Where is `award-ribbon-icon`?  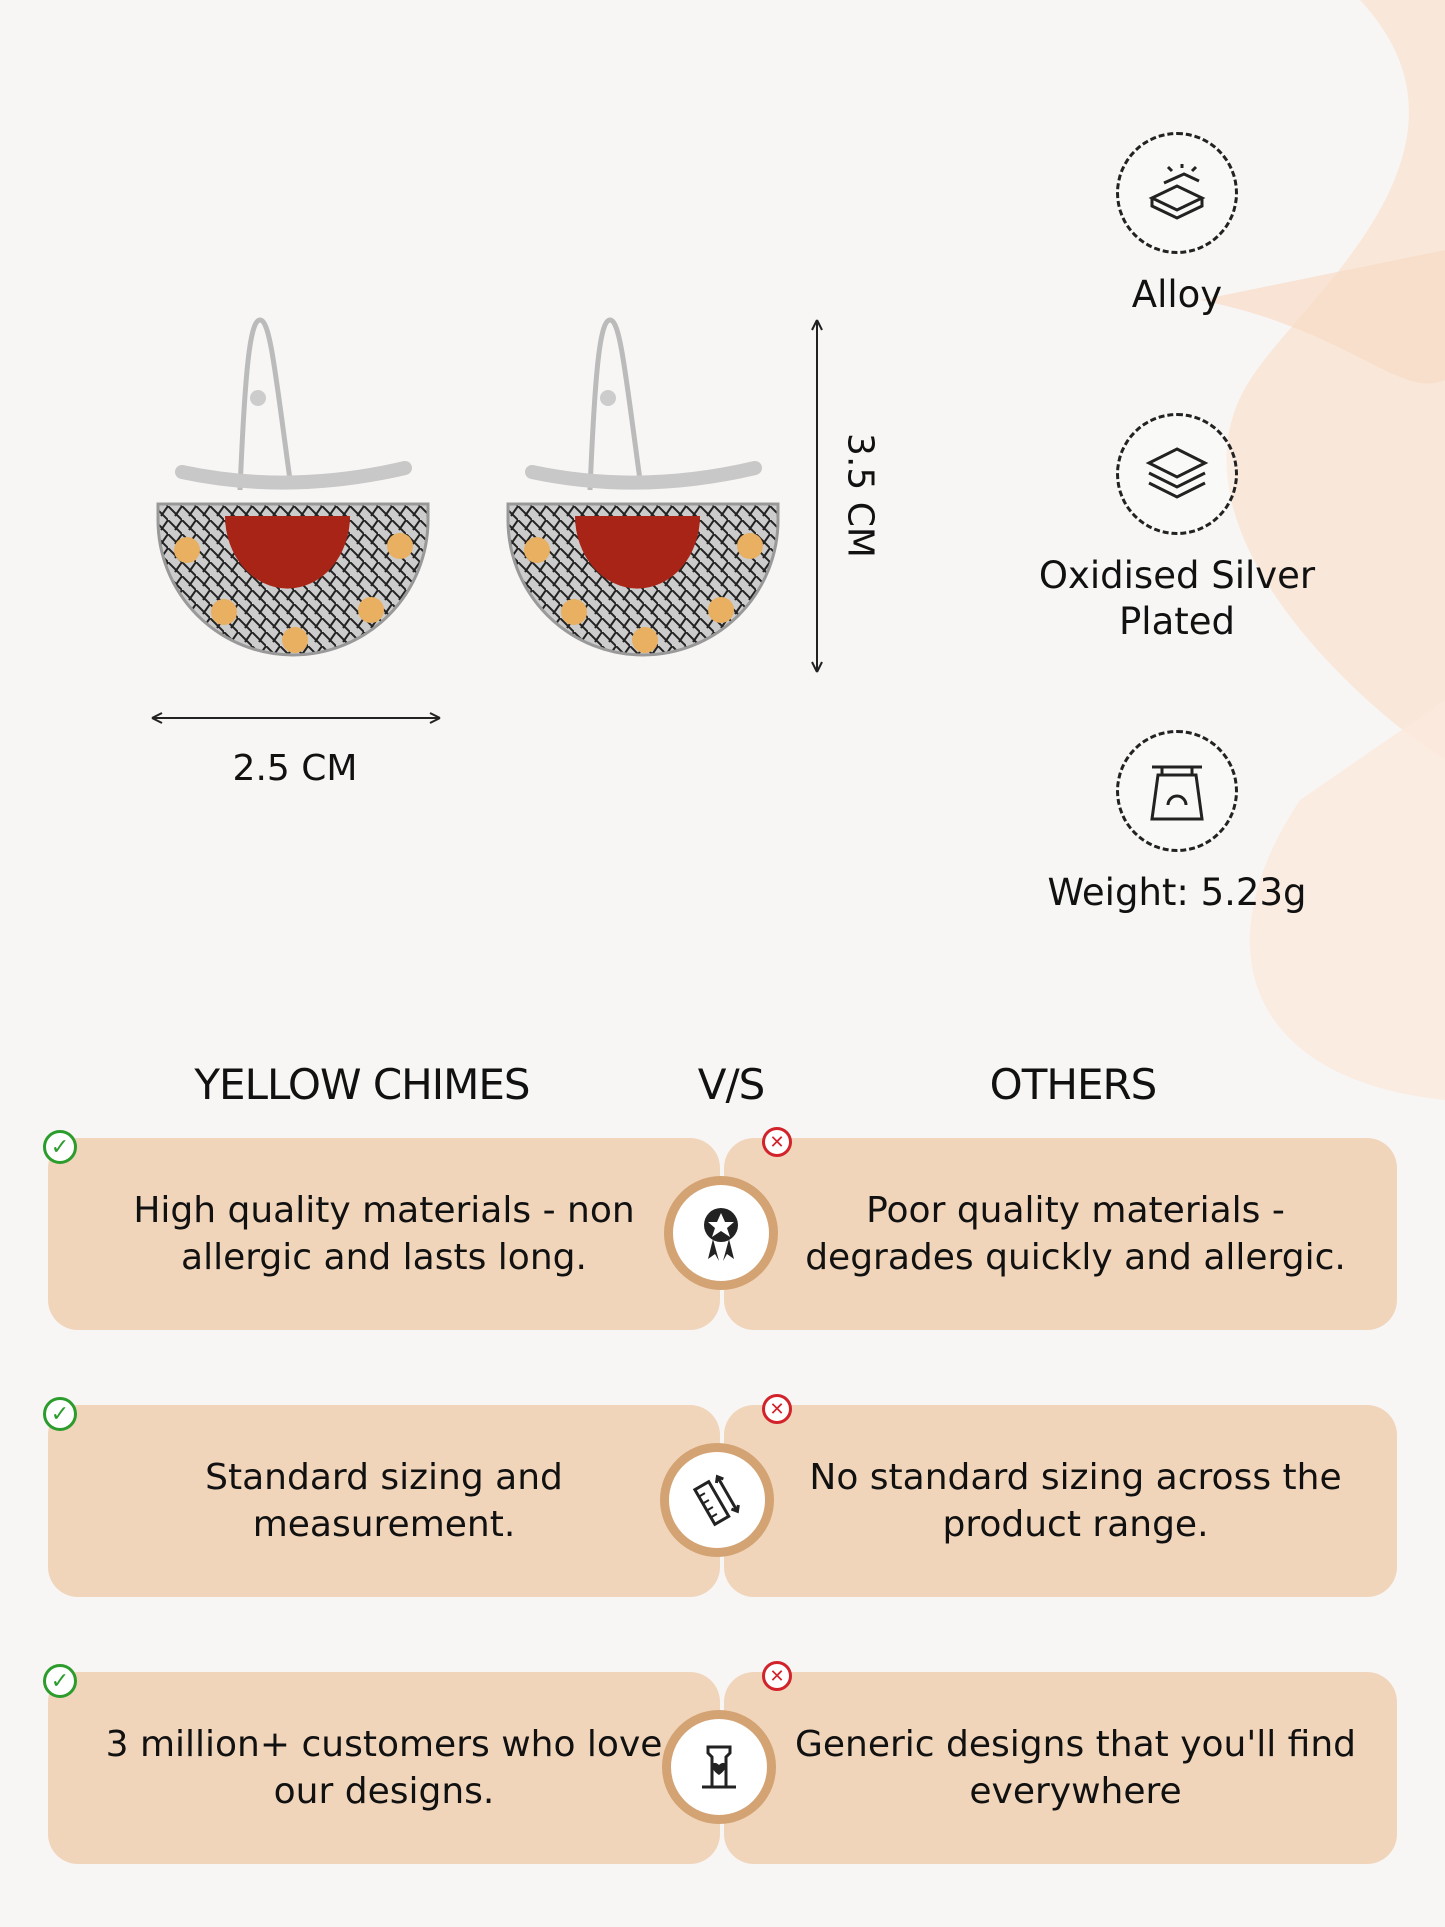
award-ribbon-icon is located at coordinates (721, 1233).